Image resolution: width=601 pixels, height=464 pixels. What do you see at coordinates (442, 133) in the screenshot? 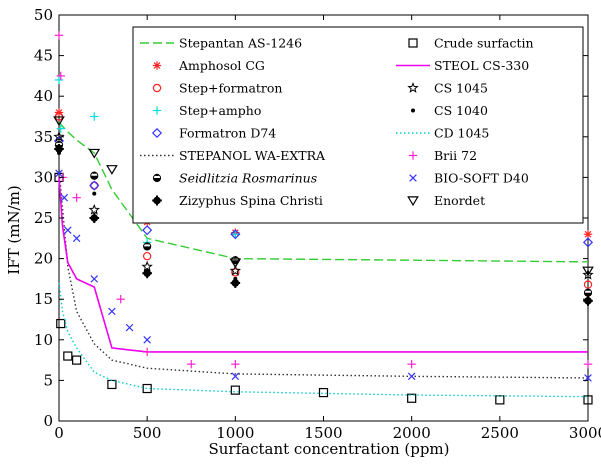
I see `legend-item-cd-1045: CD 1045` at bounding box center [442, 133].